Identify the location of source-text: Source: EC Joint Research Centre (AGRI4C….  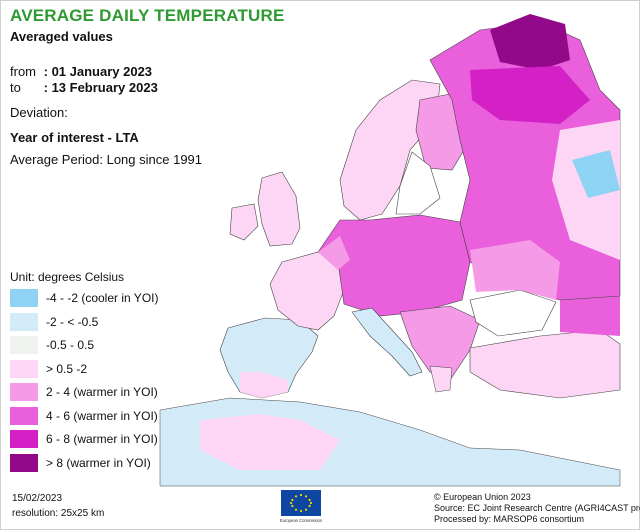
(537, 508).